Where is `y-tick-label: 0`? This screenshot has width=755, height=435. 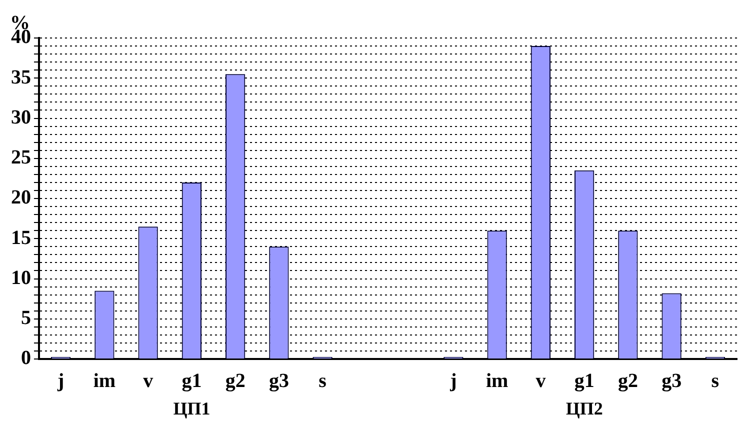
y-tick-label: 0 is located at coordinates (26, 358).